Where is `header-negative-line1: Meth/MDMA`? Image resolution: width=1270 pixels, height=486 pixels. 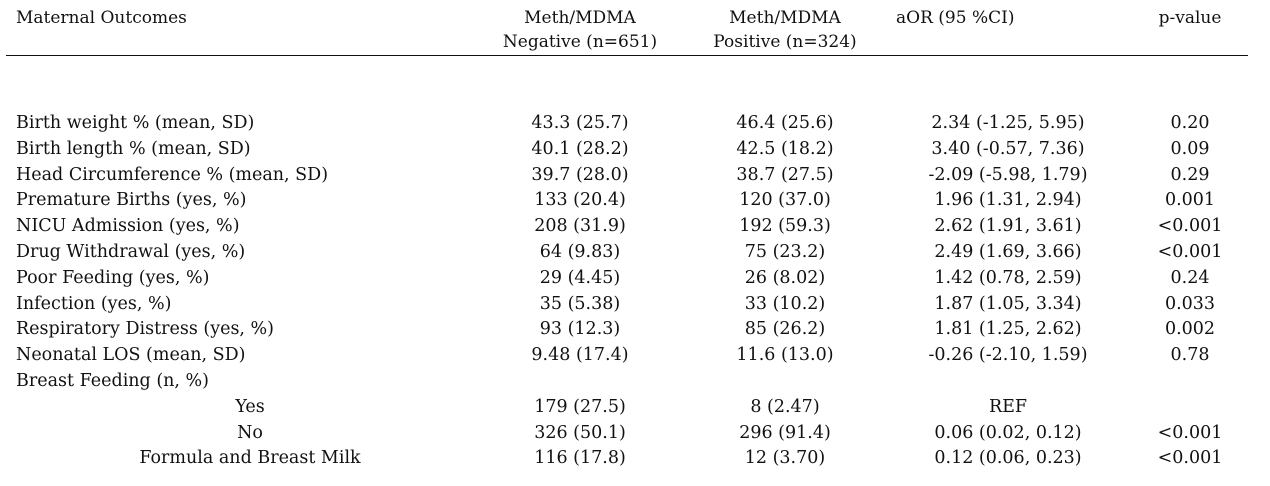 header-negative-line1: Meth/MDMA is located at coordinates (580, 18).